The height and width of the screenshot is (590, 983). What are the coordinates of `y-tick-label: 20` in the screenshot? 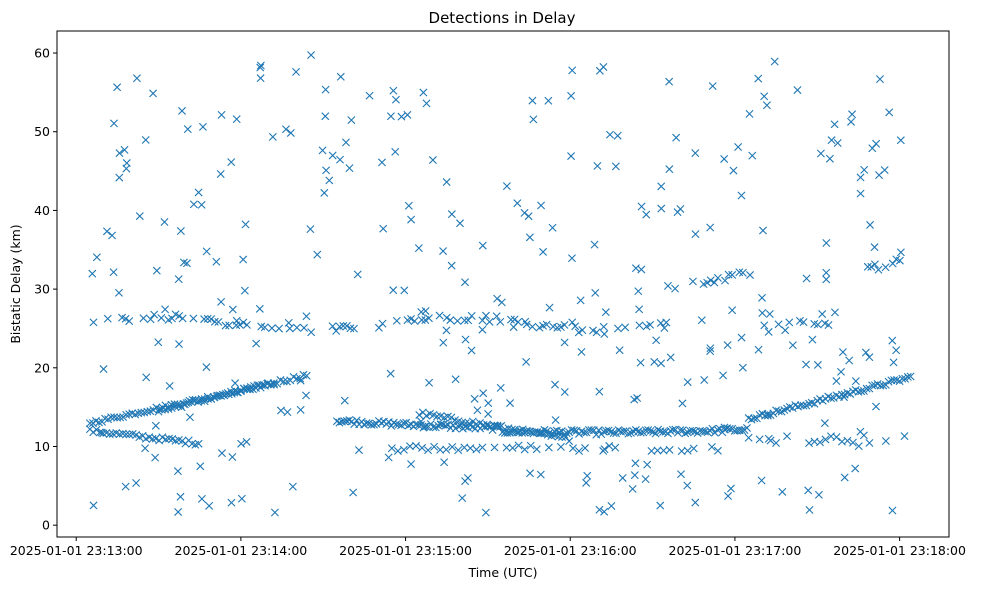 It's located at (42, 367).